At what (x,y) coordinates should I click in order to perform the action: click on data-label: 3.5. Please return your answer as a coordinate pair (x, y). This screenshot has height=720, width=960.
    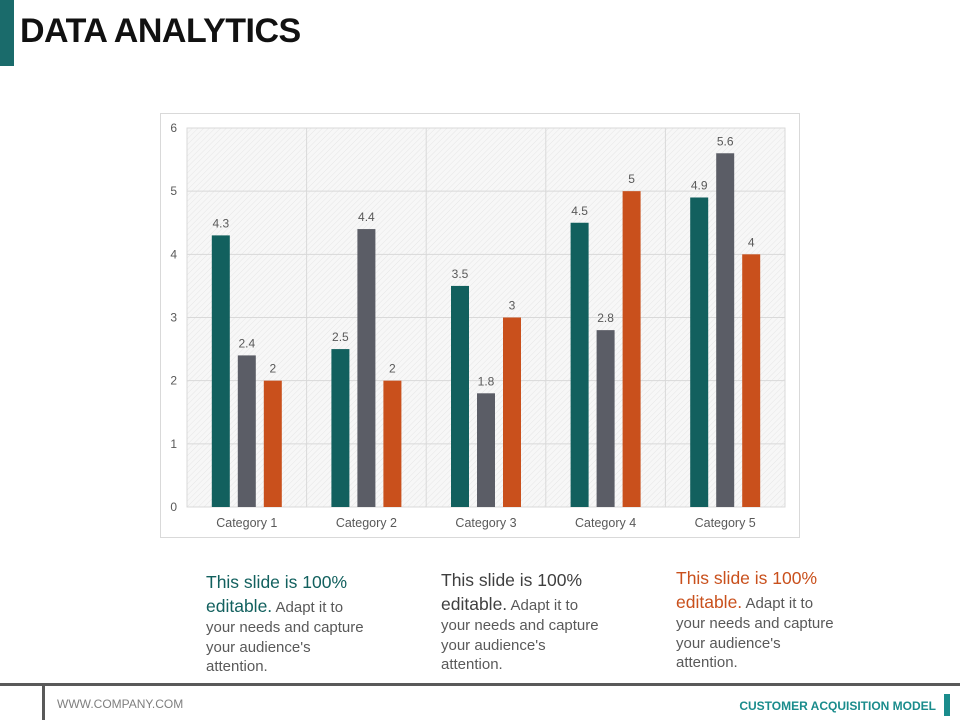
    Looking at the image, I should click on (460, 274).